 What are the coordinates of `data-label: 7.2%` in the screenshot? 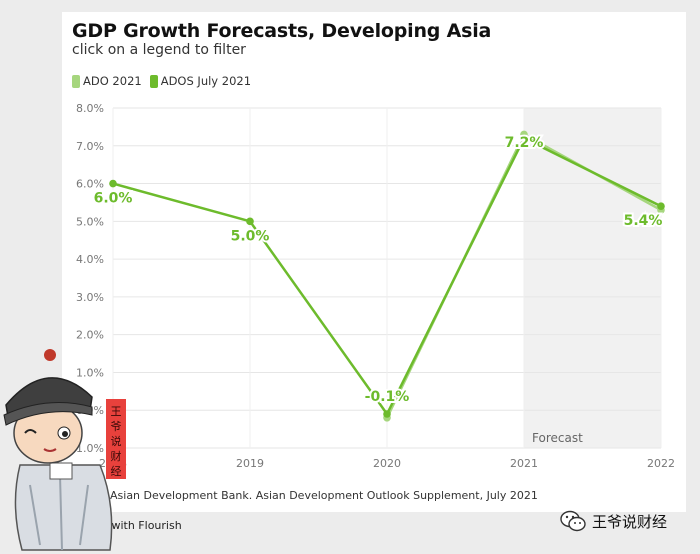 It's located at (524, 143).